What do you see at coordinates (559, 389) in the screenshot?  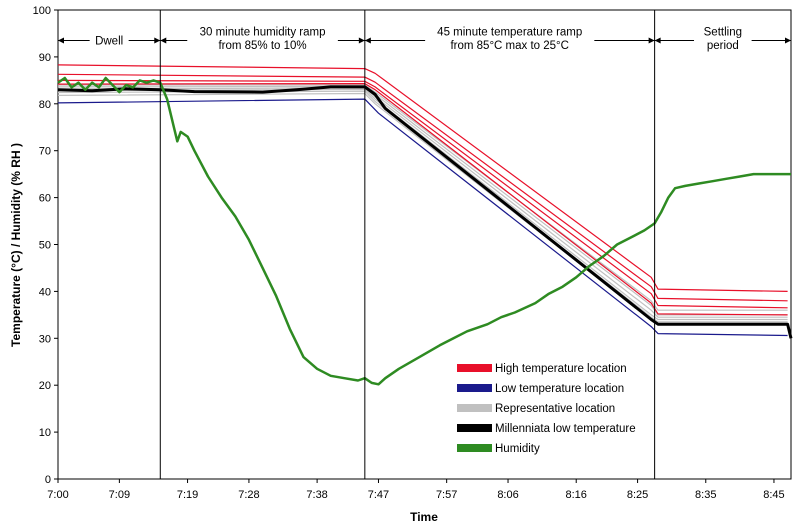 I see `legend-label: Low temperature location` at bounding box center [559, 389].